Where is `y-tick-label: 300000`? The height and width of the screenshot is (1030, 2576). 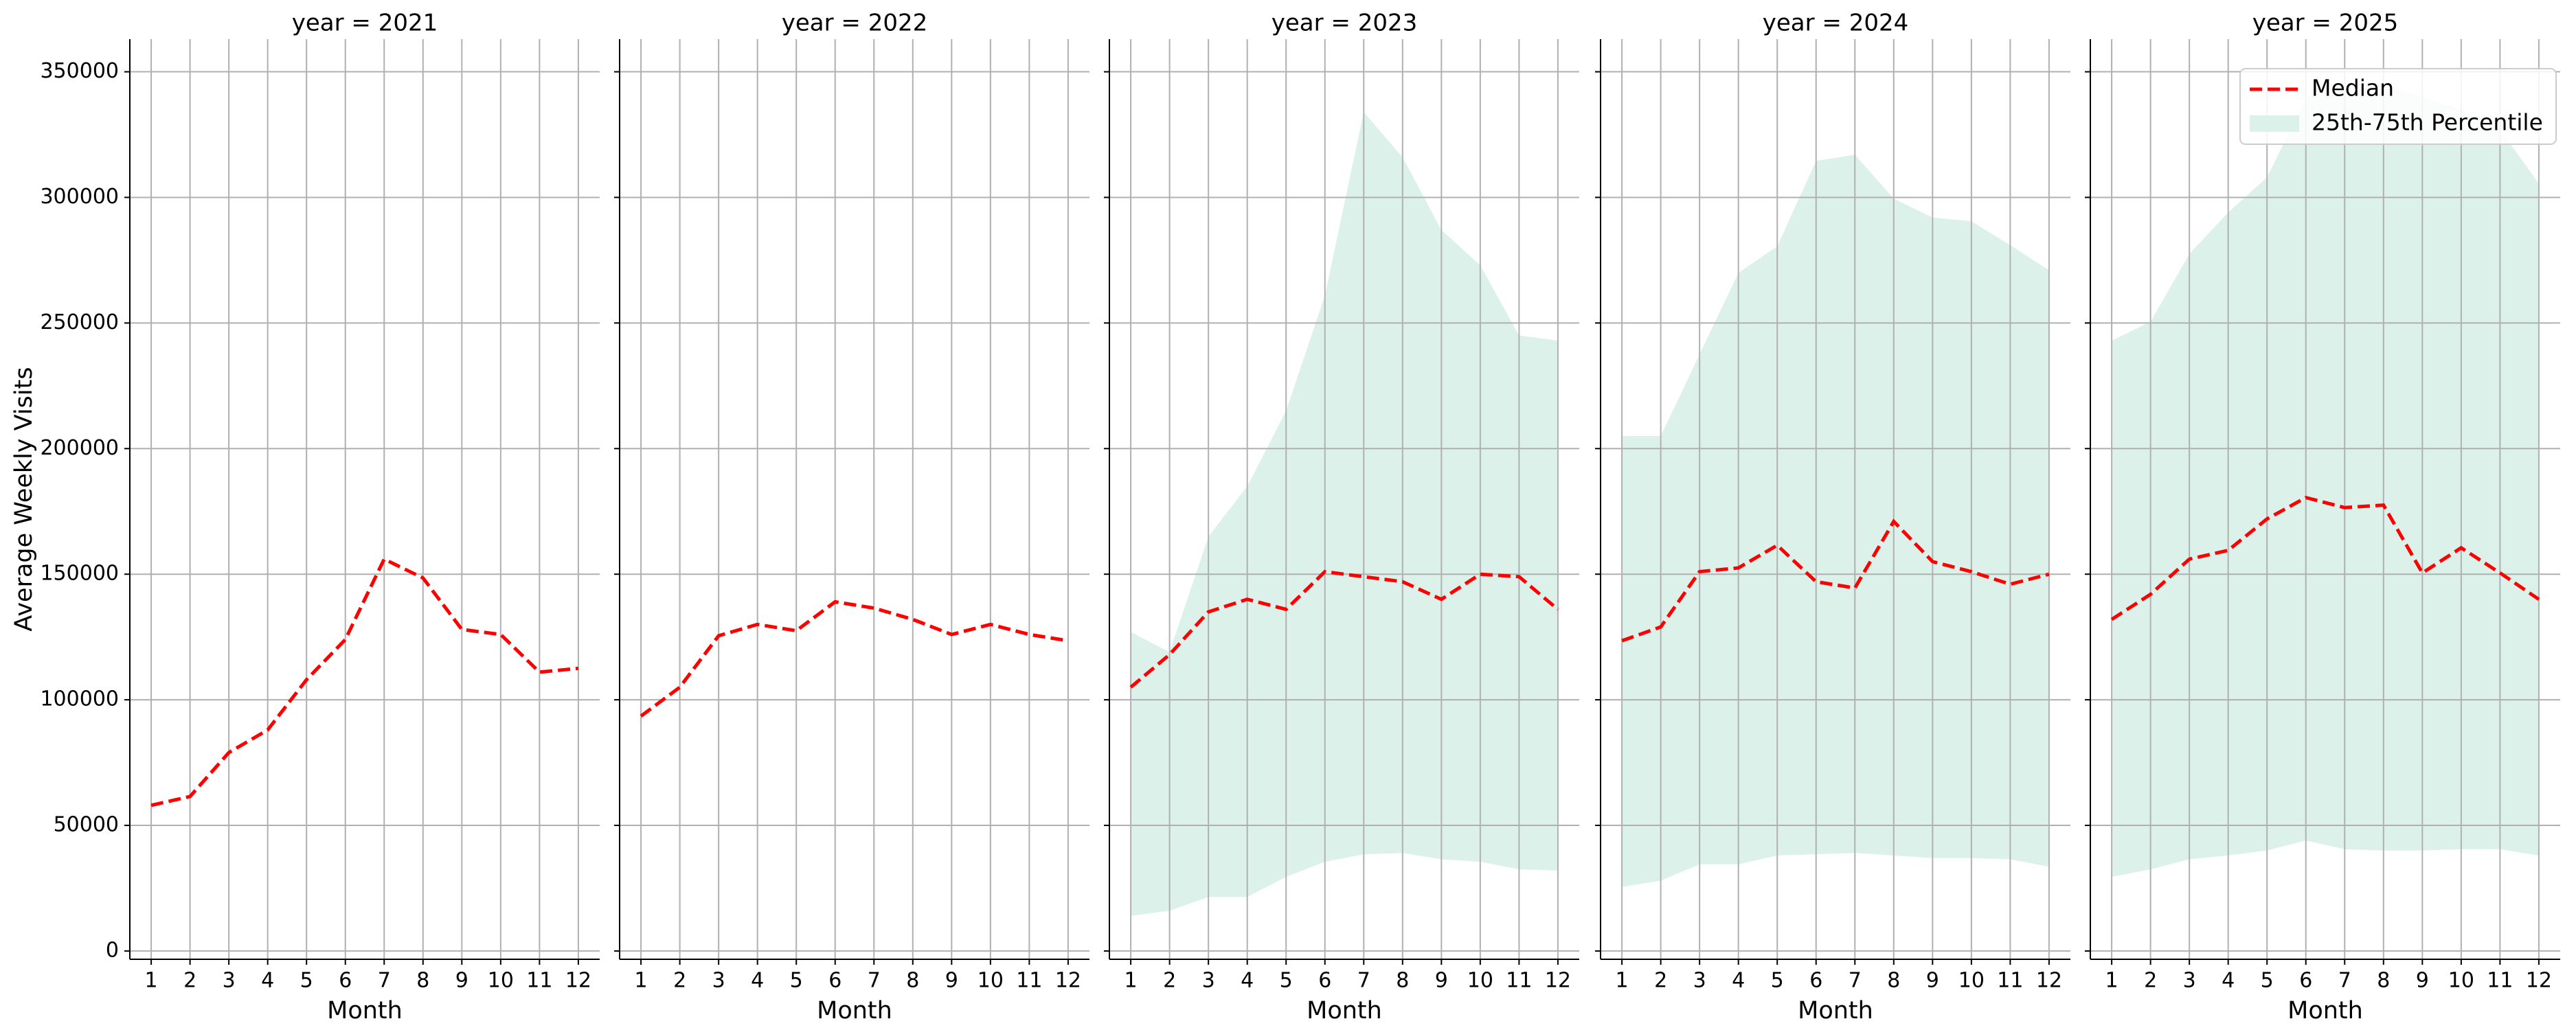 y-tick-label: 300000 is located at coordinates (79, 197).